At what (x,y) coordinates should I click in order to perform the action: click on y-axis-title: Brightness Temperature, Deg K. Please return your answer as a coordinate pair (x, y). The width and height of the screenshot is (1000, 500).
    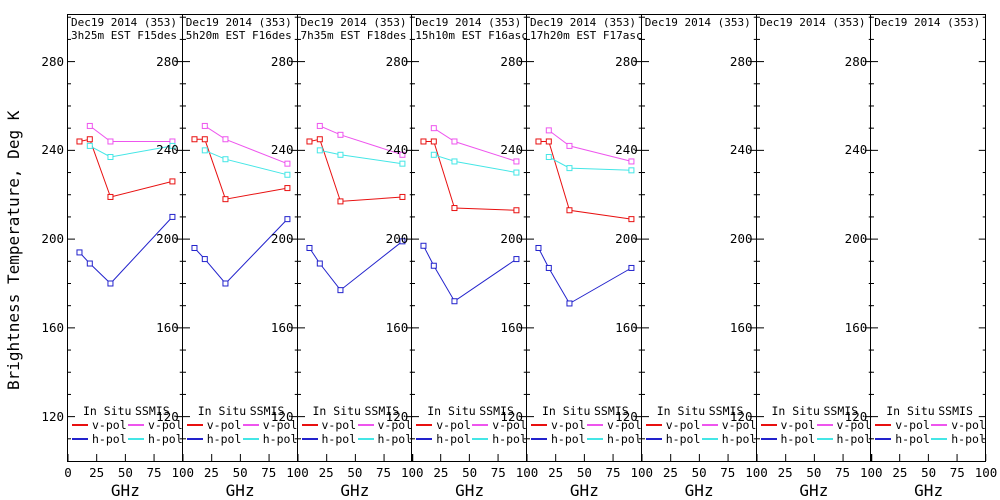
    Looking at the image, I should click on (13, 250).